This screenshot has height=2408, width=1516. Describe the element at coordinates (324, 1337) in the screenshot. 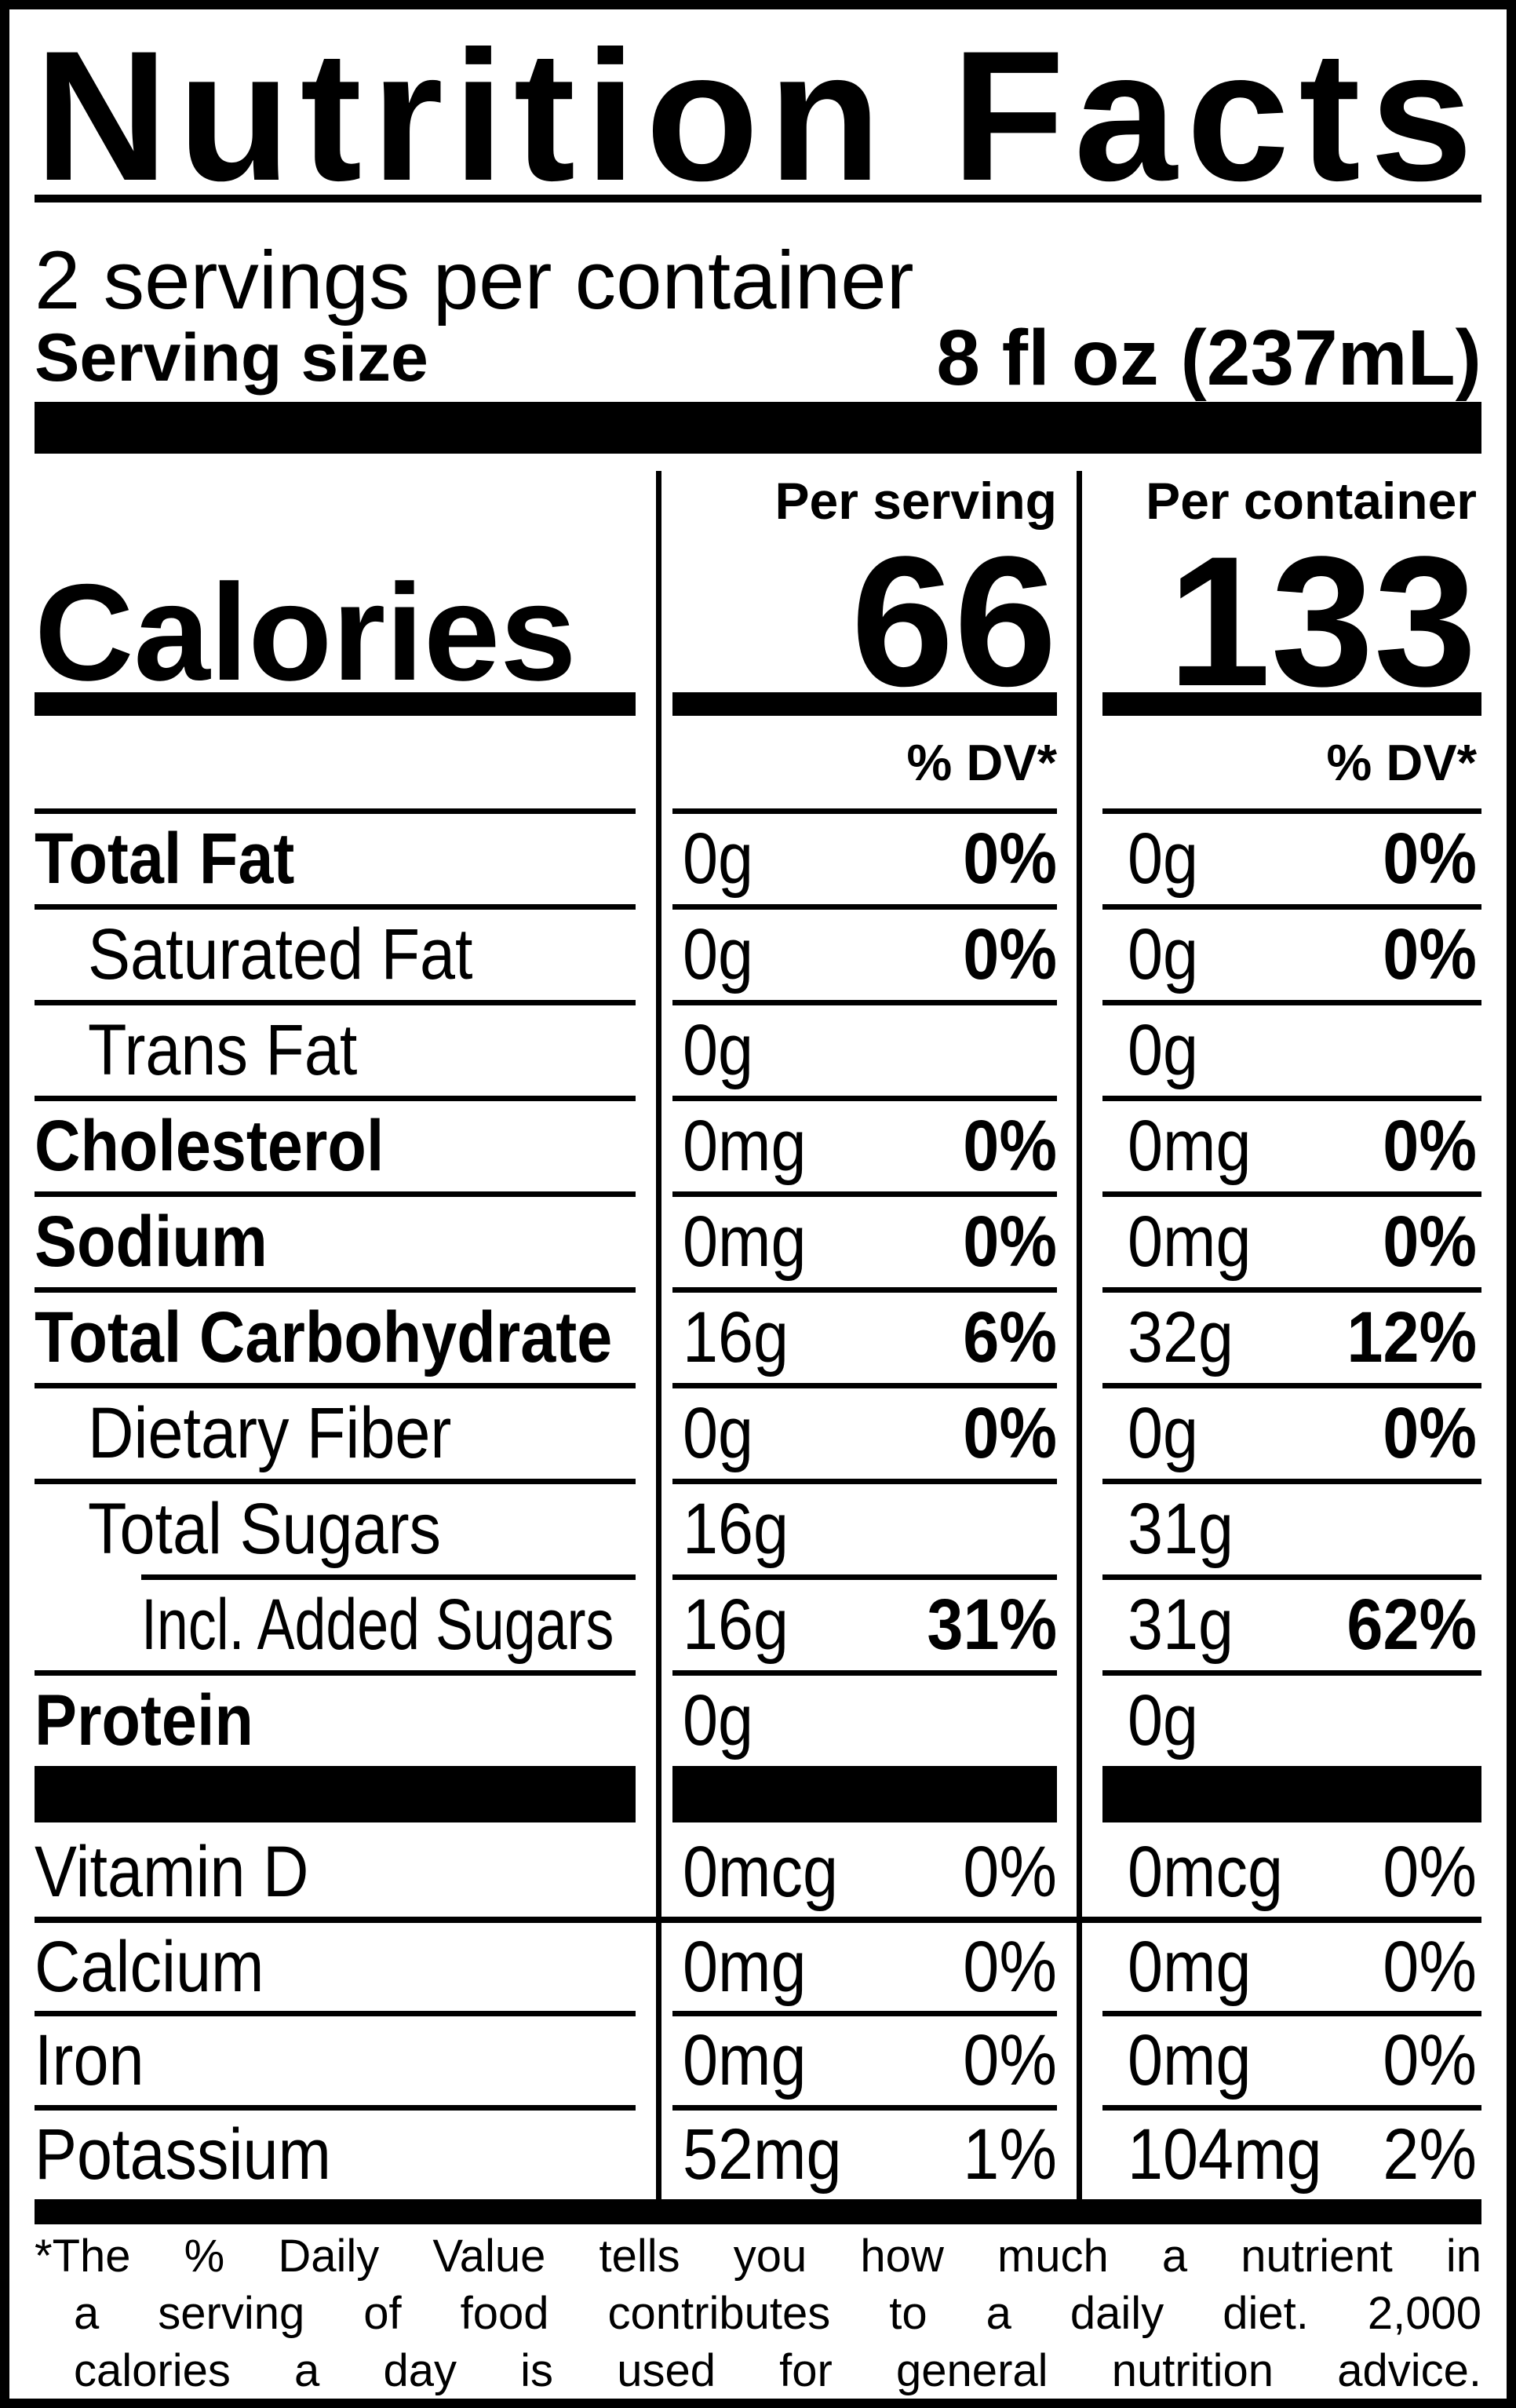

I see `nutrient-label: Total Carbohydrate` at that location.